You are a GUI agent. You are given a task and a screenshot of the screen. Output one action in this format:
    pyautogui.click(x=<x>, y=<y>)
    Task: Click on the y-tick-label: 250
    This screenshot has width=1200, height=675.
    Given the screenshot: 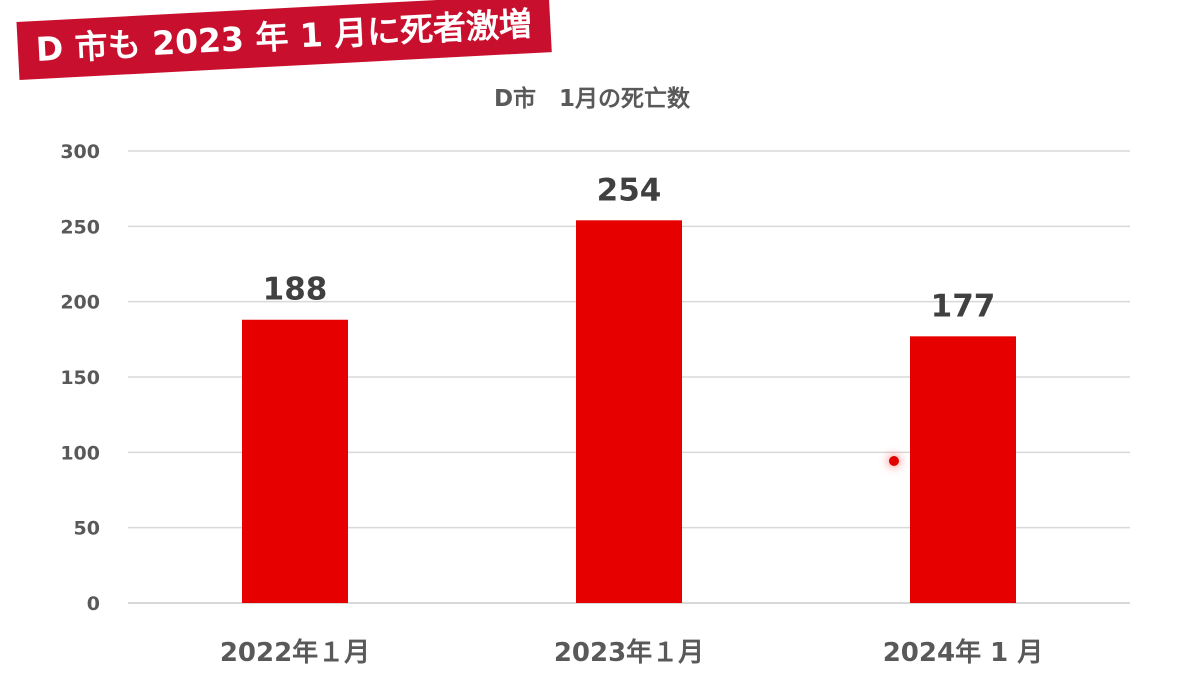 What is the action you would take?
    pyautogui.click(x=80, y=227)
    